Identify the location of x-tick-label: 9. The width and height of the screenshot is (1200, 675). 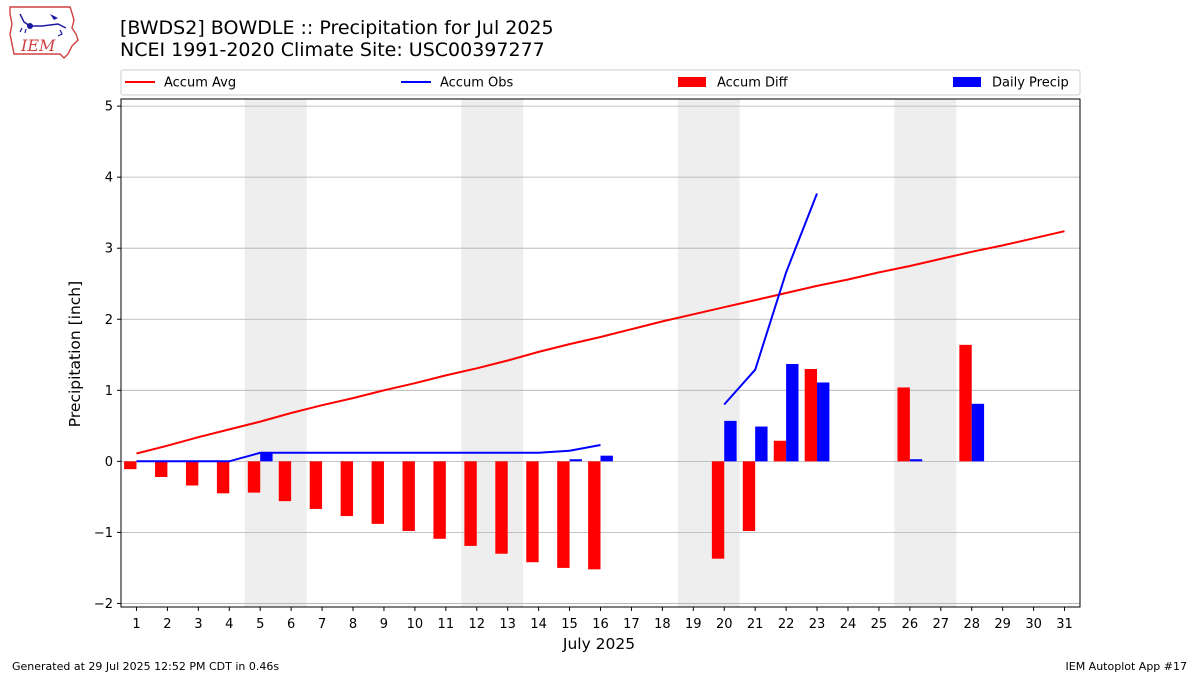
(384, 624).